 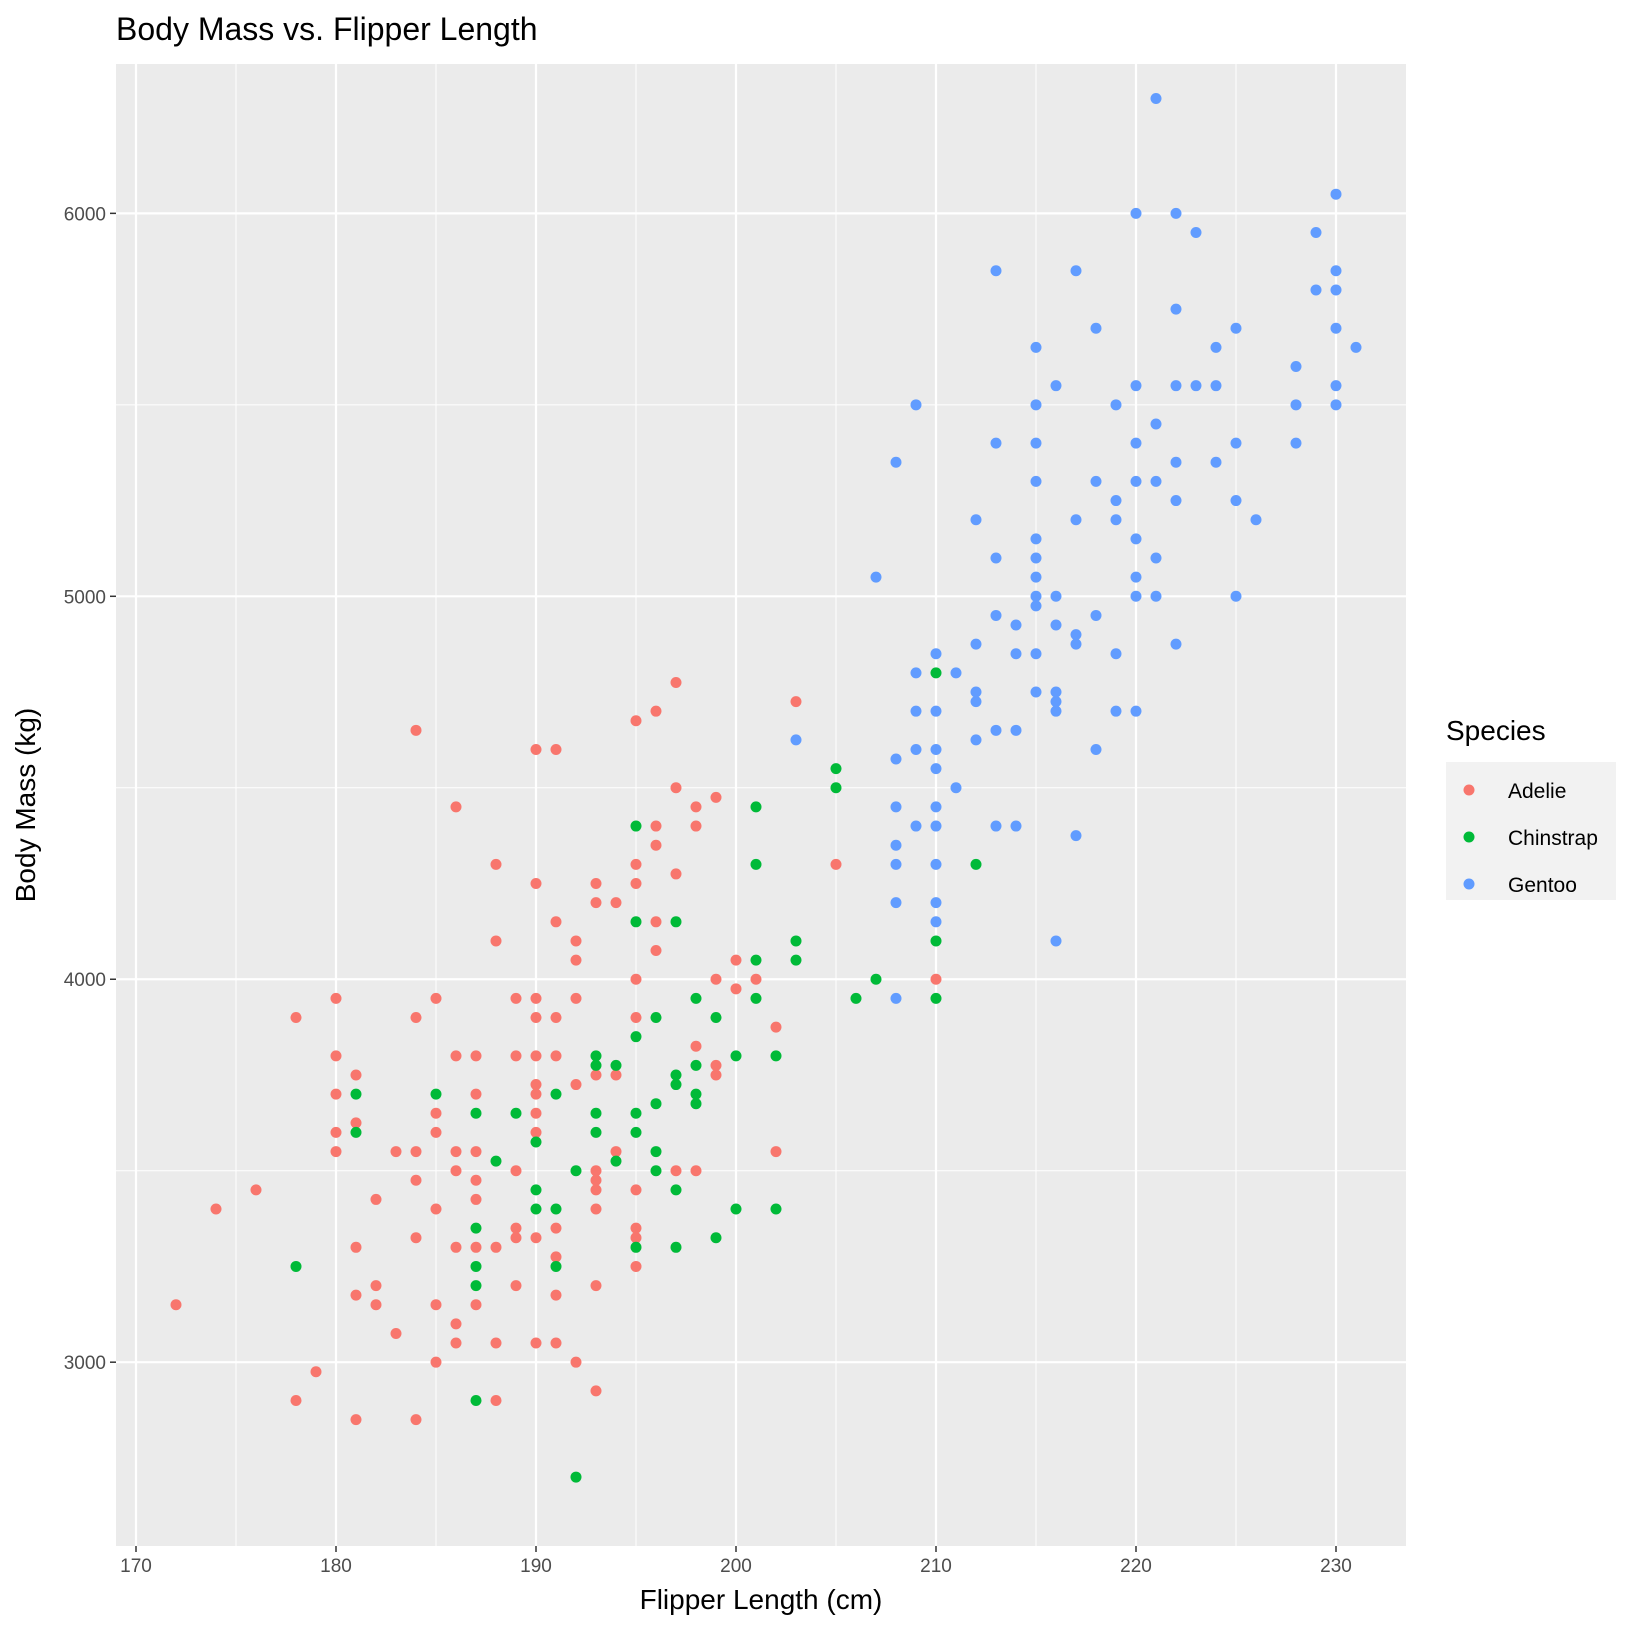 What do you see at coordinates (761, 1599) in the screenshot?
I see `x-axis-title: Flipper Length (cm)` at bounding box center [761, 1599].